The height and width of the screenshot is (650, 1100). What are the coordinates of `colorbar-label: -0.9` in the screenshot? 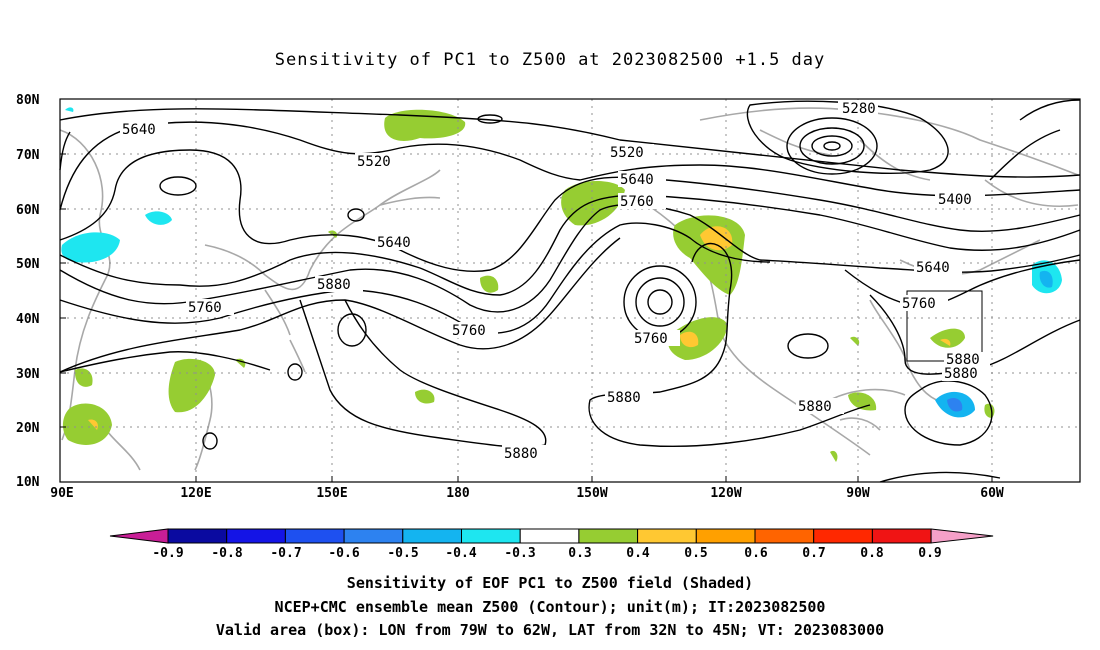 It's located at (167, 553).